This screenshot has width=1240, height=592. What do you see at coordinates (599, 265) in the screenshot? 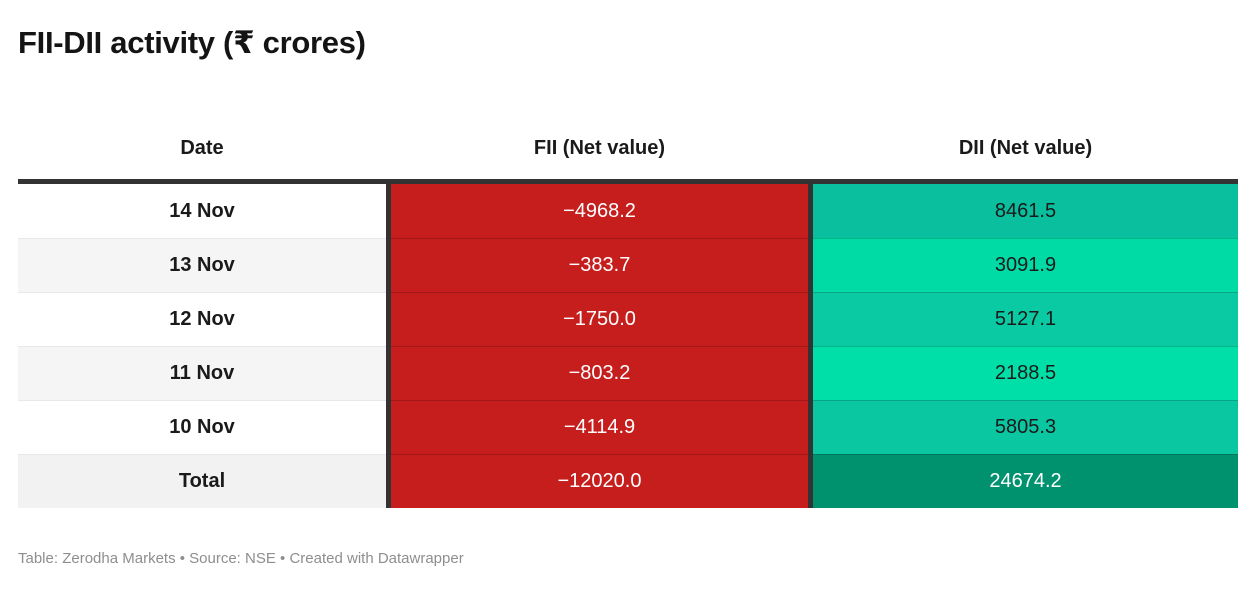
I see `fii-value-cell: −383.7` at bounding box center [599, 265].